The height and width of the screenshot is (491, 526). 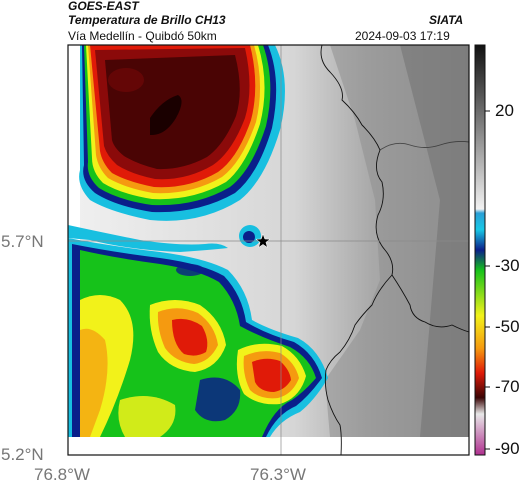 What do you see at coordinates (250, 236) in the screenshot?
I see `isolated-cloud-cell` at bounding box center [250, 236].